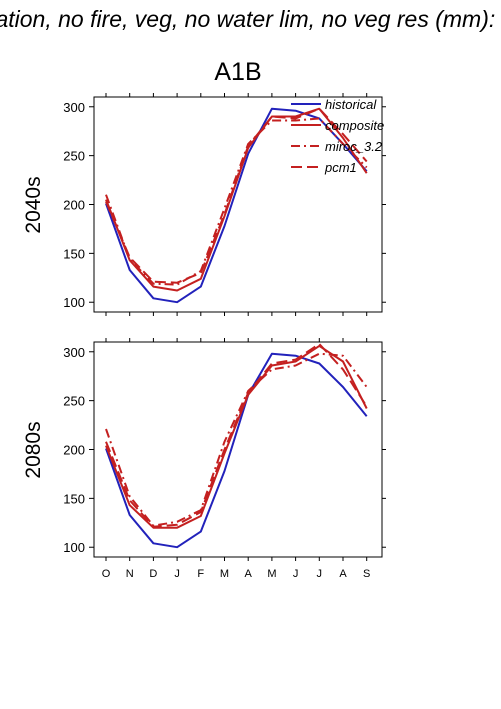 This screenshot has height=709, width=501. Describe the element at coordinates (74, 205) in the screenshot. I see `y-tick-label-2040s: 200` at that location.